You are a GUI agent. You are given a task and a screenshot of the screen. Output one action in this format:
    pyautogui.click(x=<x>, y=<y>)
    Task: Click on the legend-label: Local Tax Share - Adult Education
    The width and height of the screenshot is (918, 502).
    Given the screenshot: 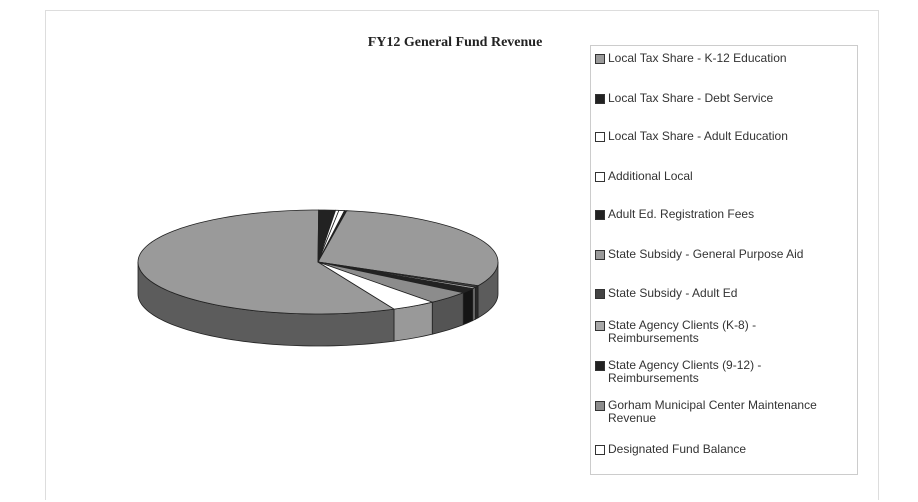 What is the action you would take?
    pyautogui.click(x=698, y=136)
    